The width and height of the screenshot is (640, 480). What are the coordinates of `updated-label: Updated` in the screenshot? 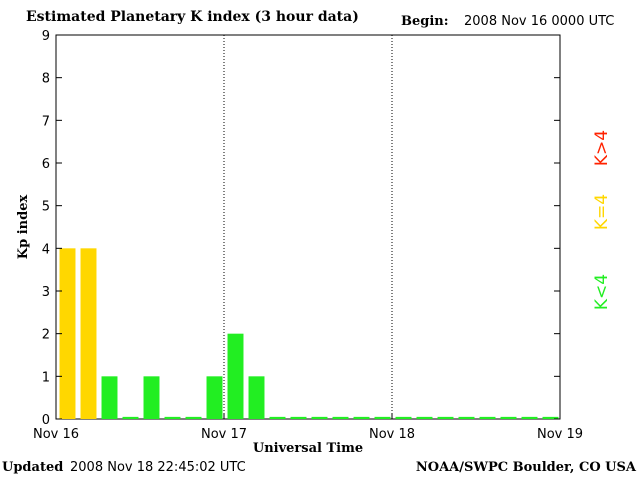 It's located at (33, 467).